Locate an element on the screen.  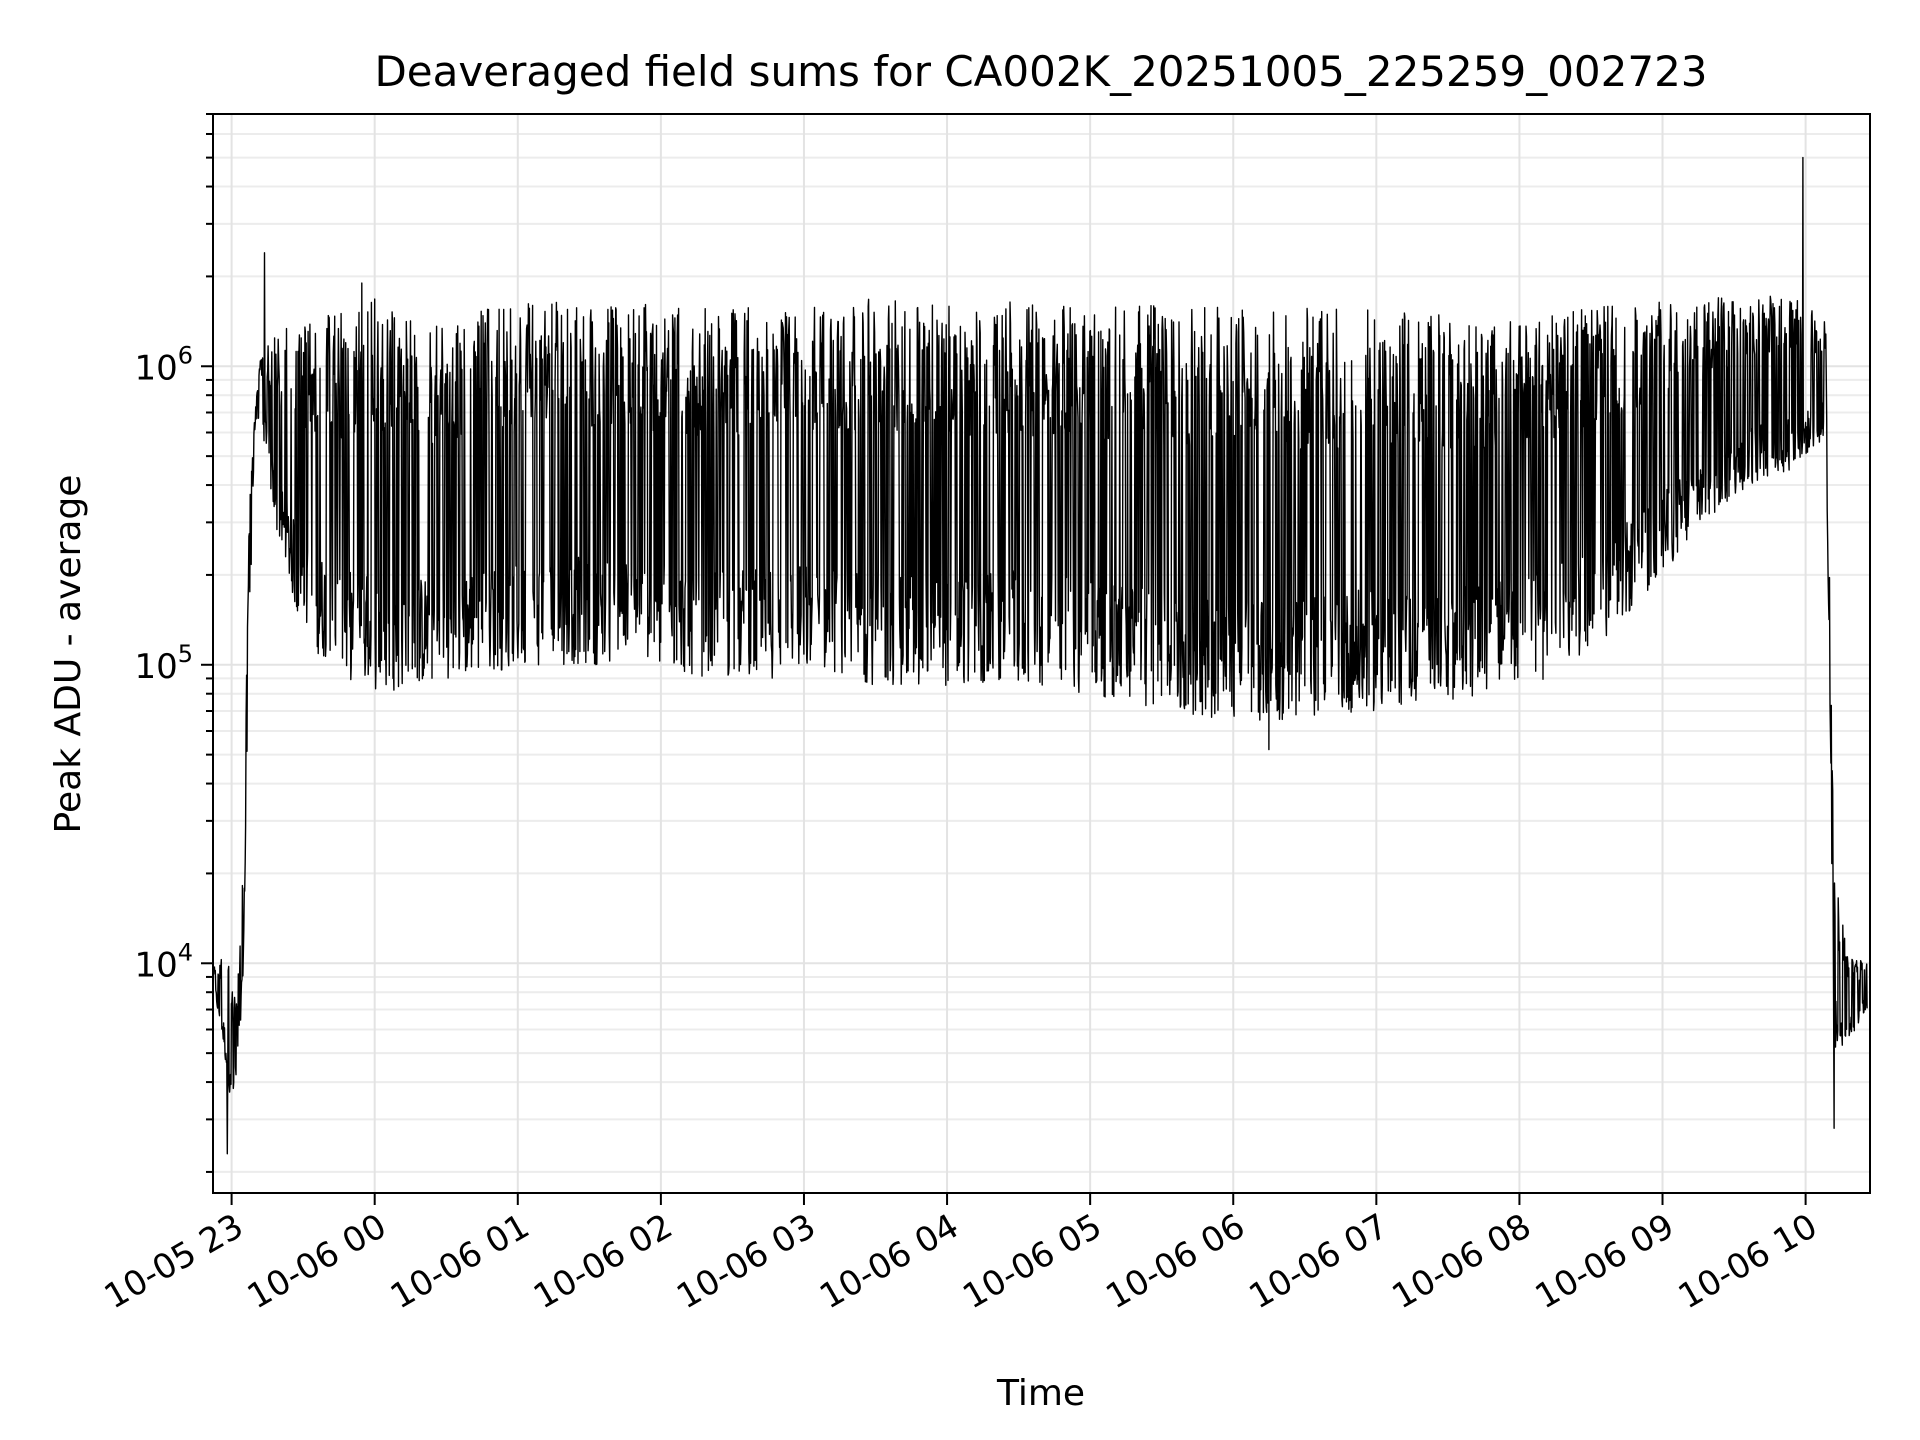
y-axis-label: Peak ADU - average is located at coordinates (68, 654).